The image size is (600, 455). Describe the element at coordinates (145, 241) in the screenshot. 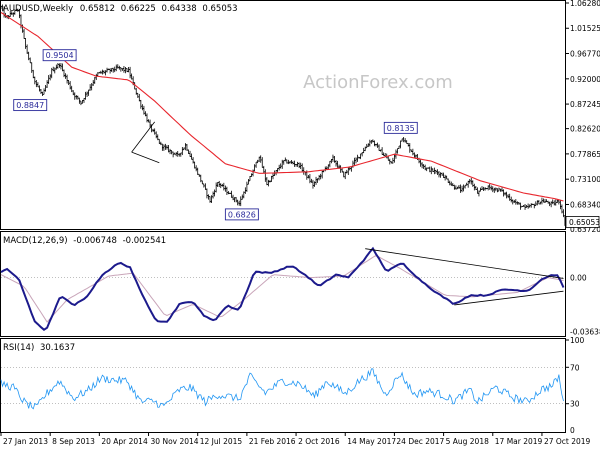

I see `macd-signal-value: -0.002541` at that location.